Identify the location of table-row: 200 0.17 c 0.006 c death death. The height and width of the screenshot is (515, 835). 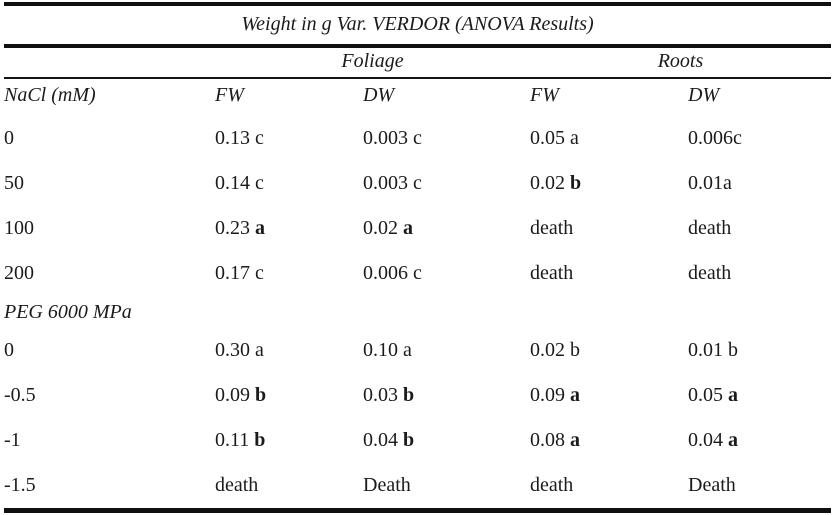
(417, 273).